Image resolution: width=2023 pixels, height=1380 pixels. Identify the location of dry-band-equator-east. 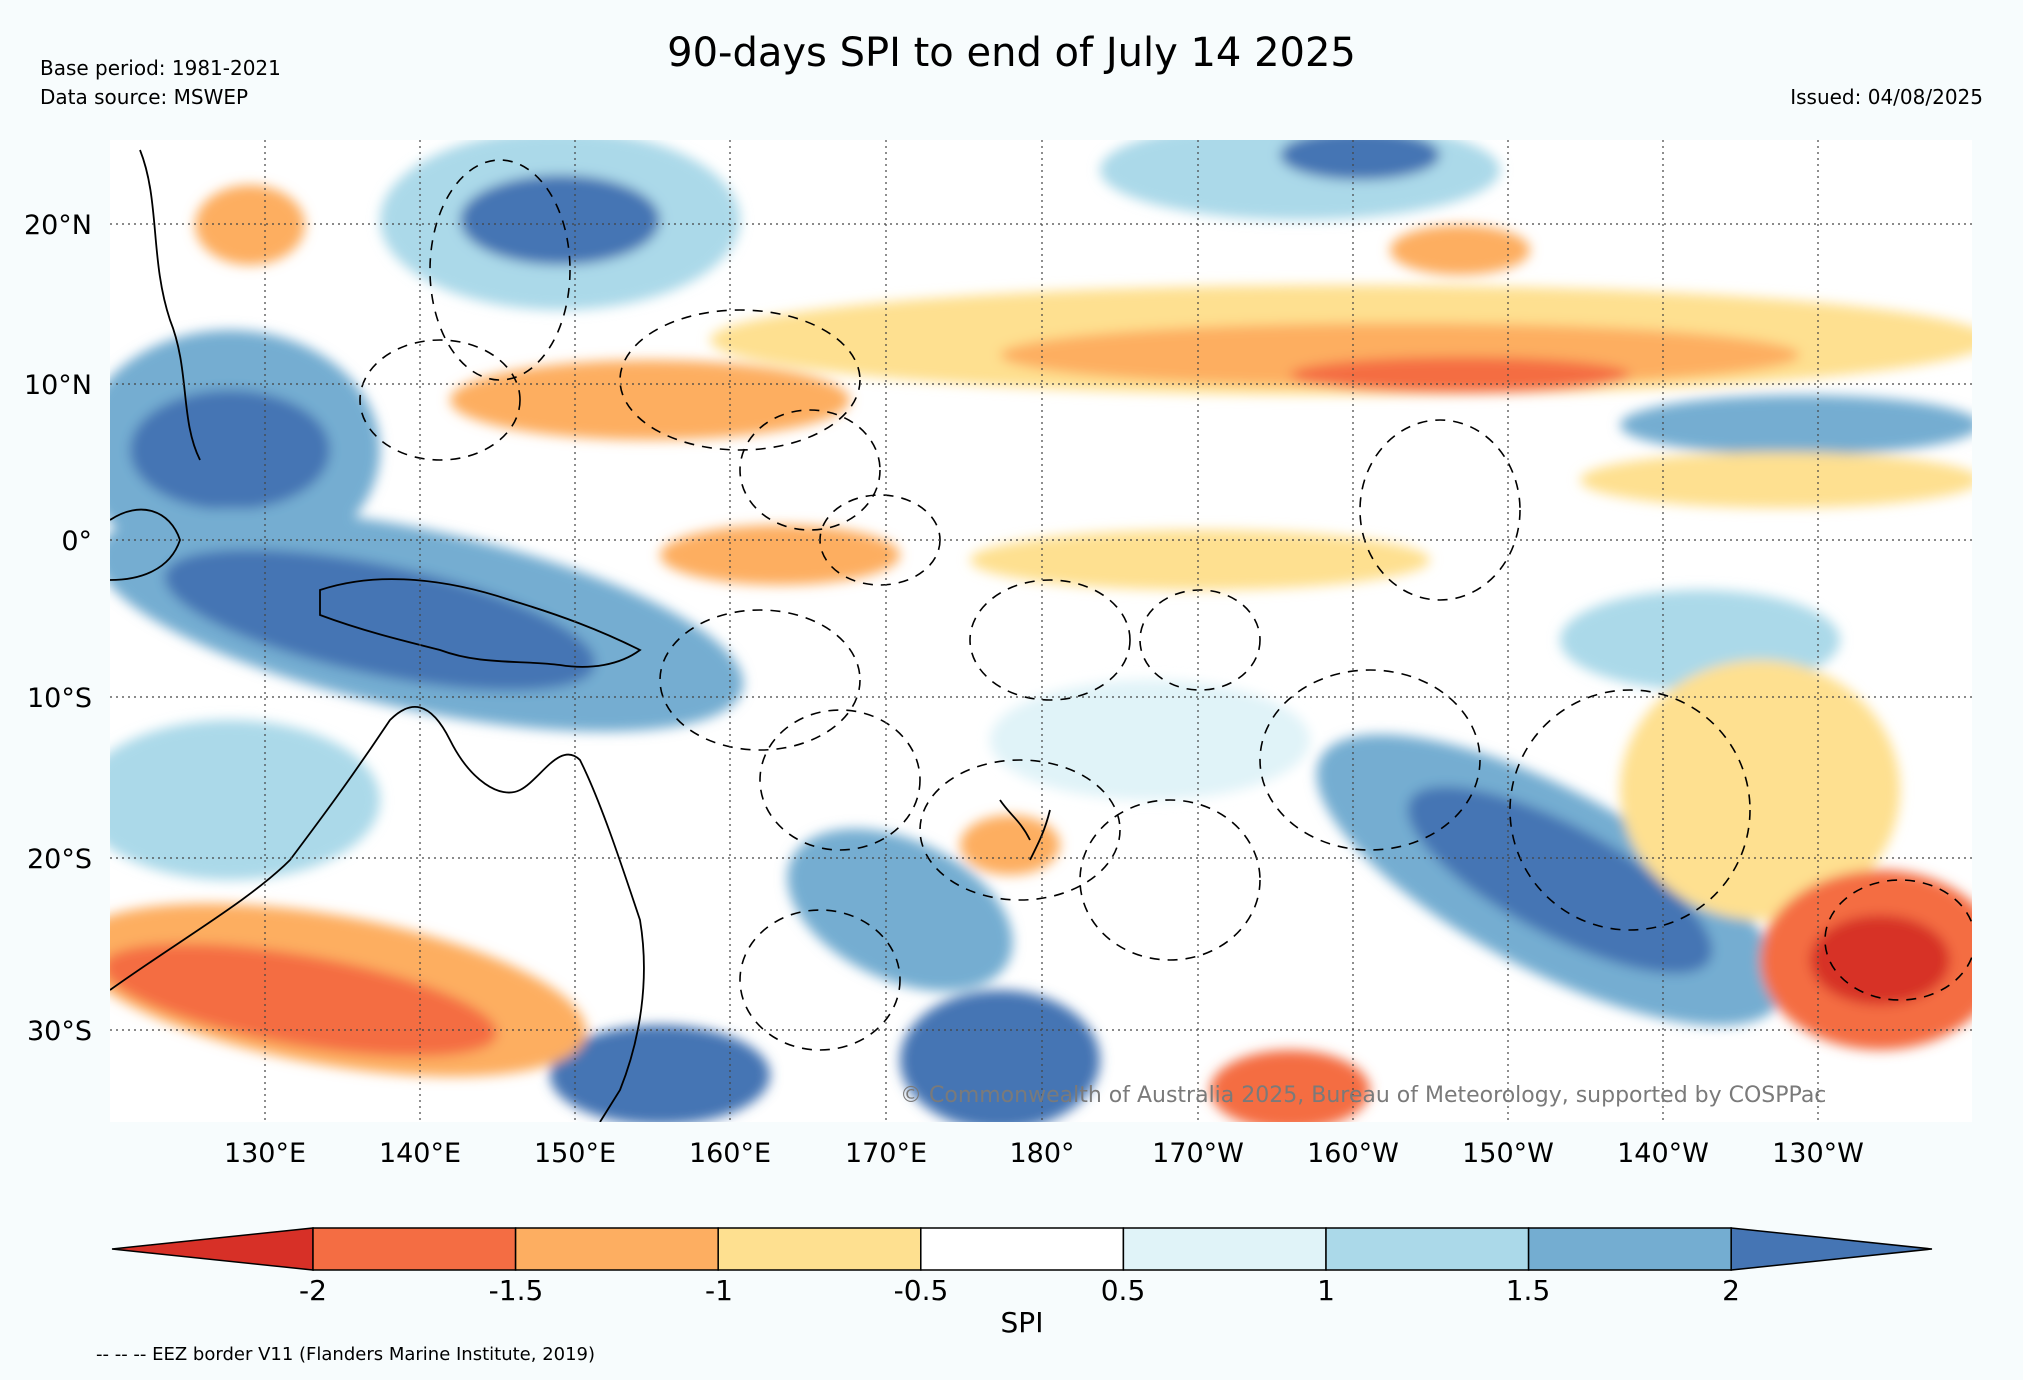
(1200, 560).